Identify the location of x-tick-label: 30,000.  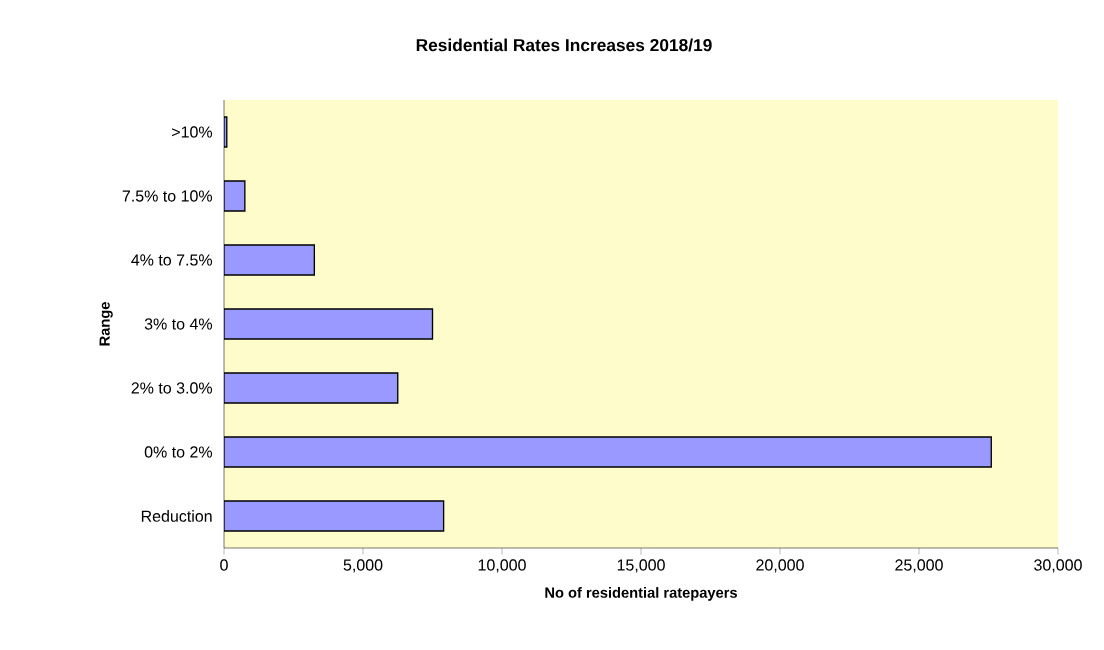
(1058, 566).